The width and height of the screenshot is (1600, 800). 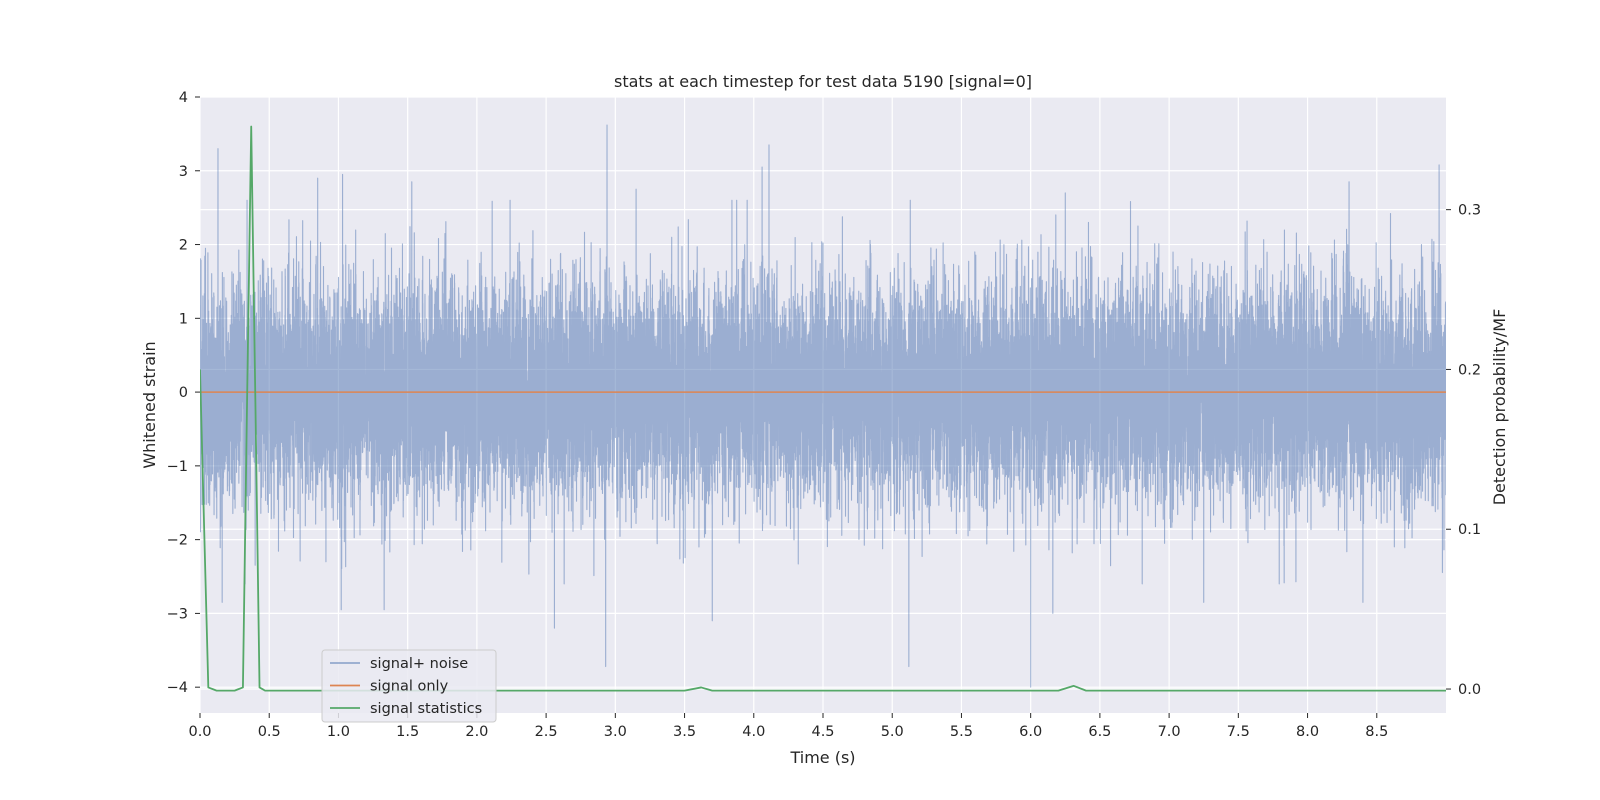 What do you see at coordinates (177, 614) in the screenshot?
I see `y-tick-label: −3` at bounding box center [177, 614].